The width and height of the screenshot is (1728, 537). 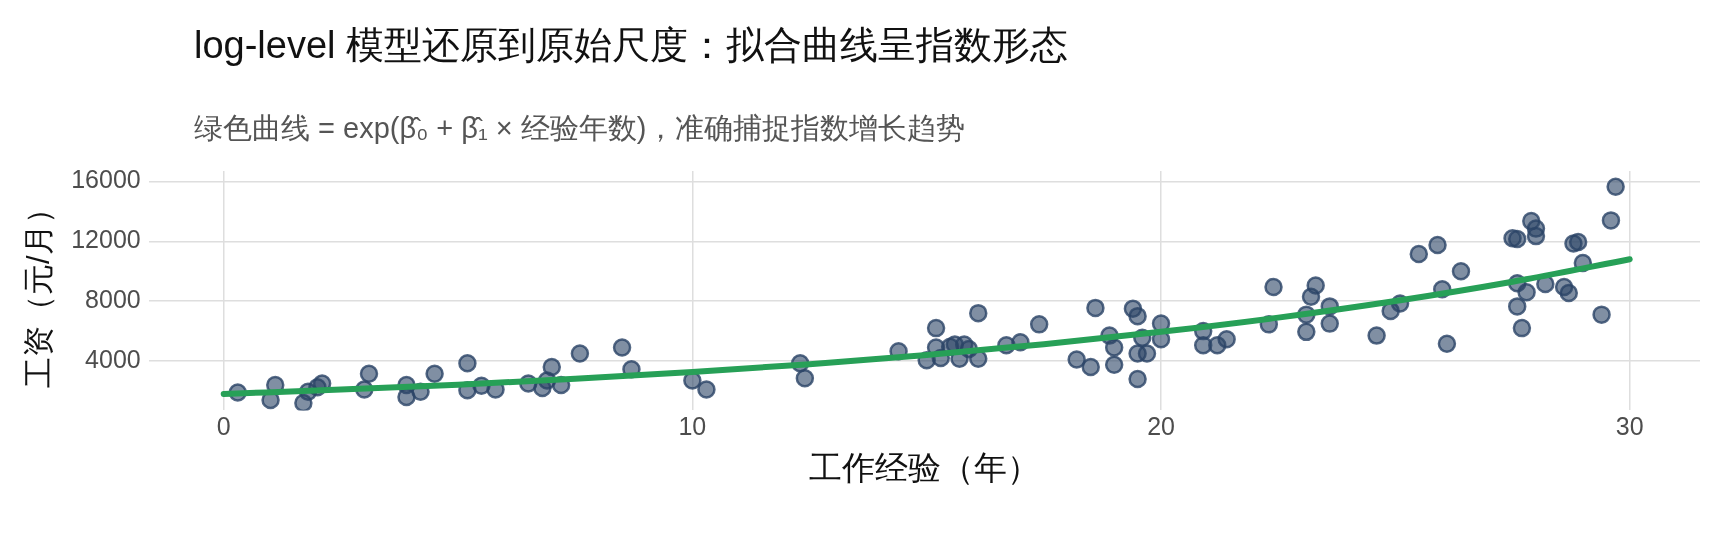 What do you see at coordinates (580, 128) in the screenshot?
I see `chart-subtitle: 绿色曲线 = exp(β̂₀ + β̂₁ × 经验年数)，准确捕捉指数增长趋势` at bounding box center [580, 128].